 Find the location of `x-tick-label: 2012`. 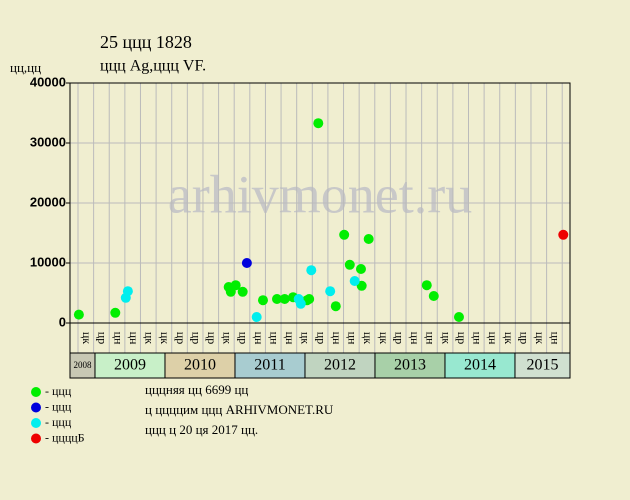

x-tick-label: 2012 is located at coordinates (340, 365).